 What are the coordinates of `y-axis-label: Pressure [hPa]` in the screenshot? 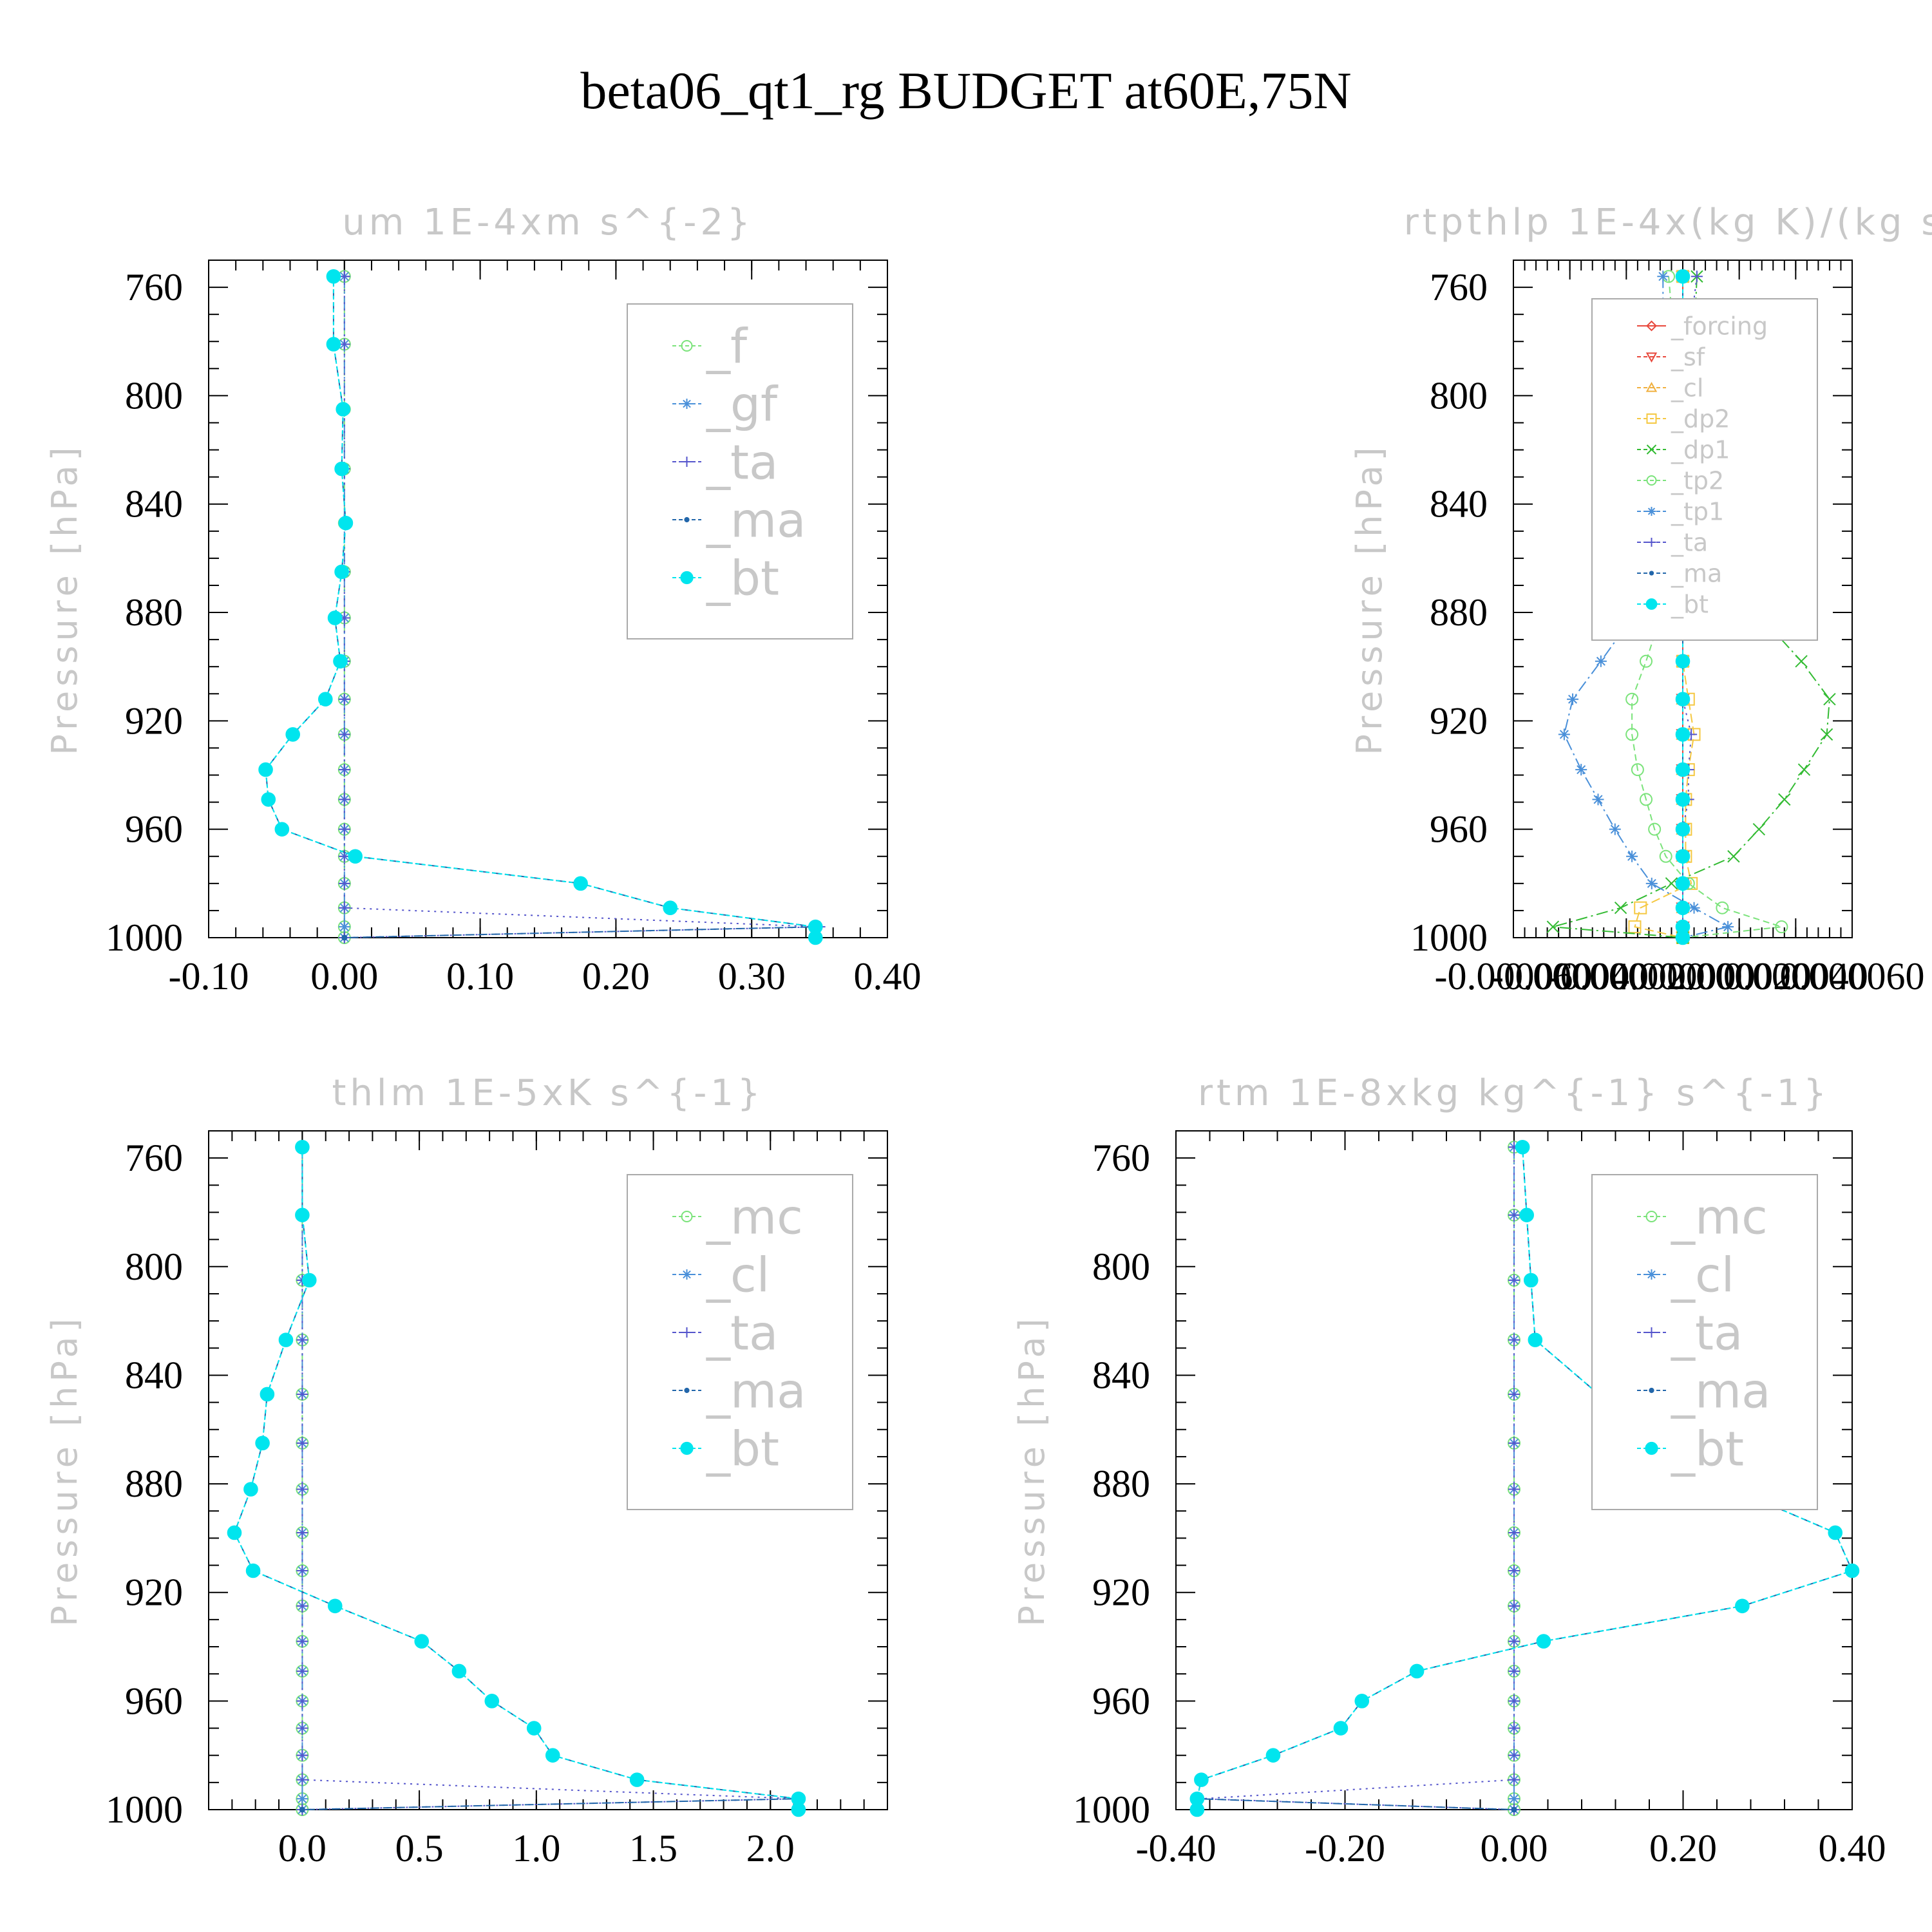 It's located at (1032, 1470).